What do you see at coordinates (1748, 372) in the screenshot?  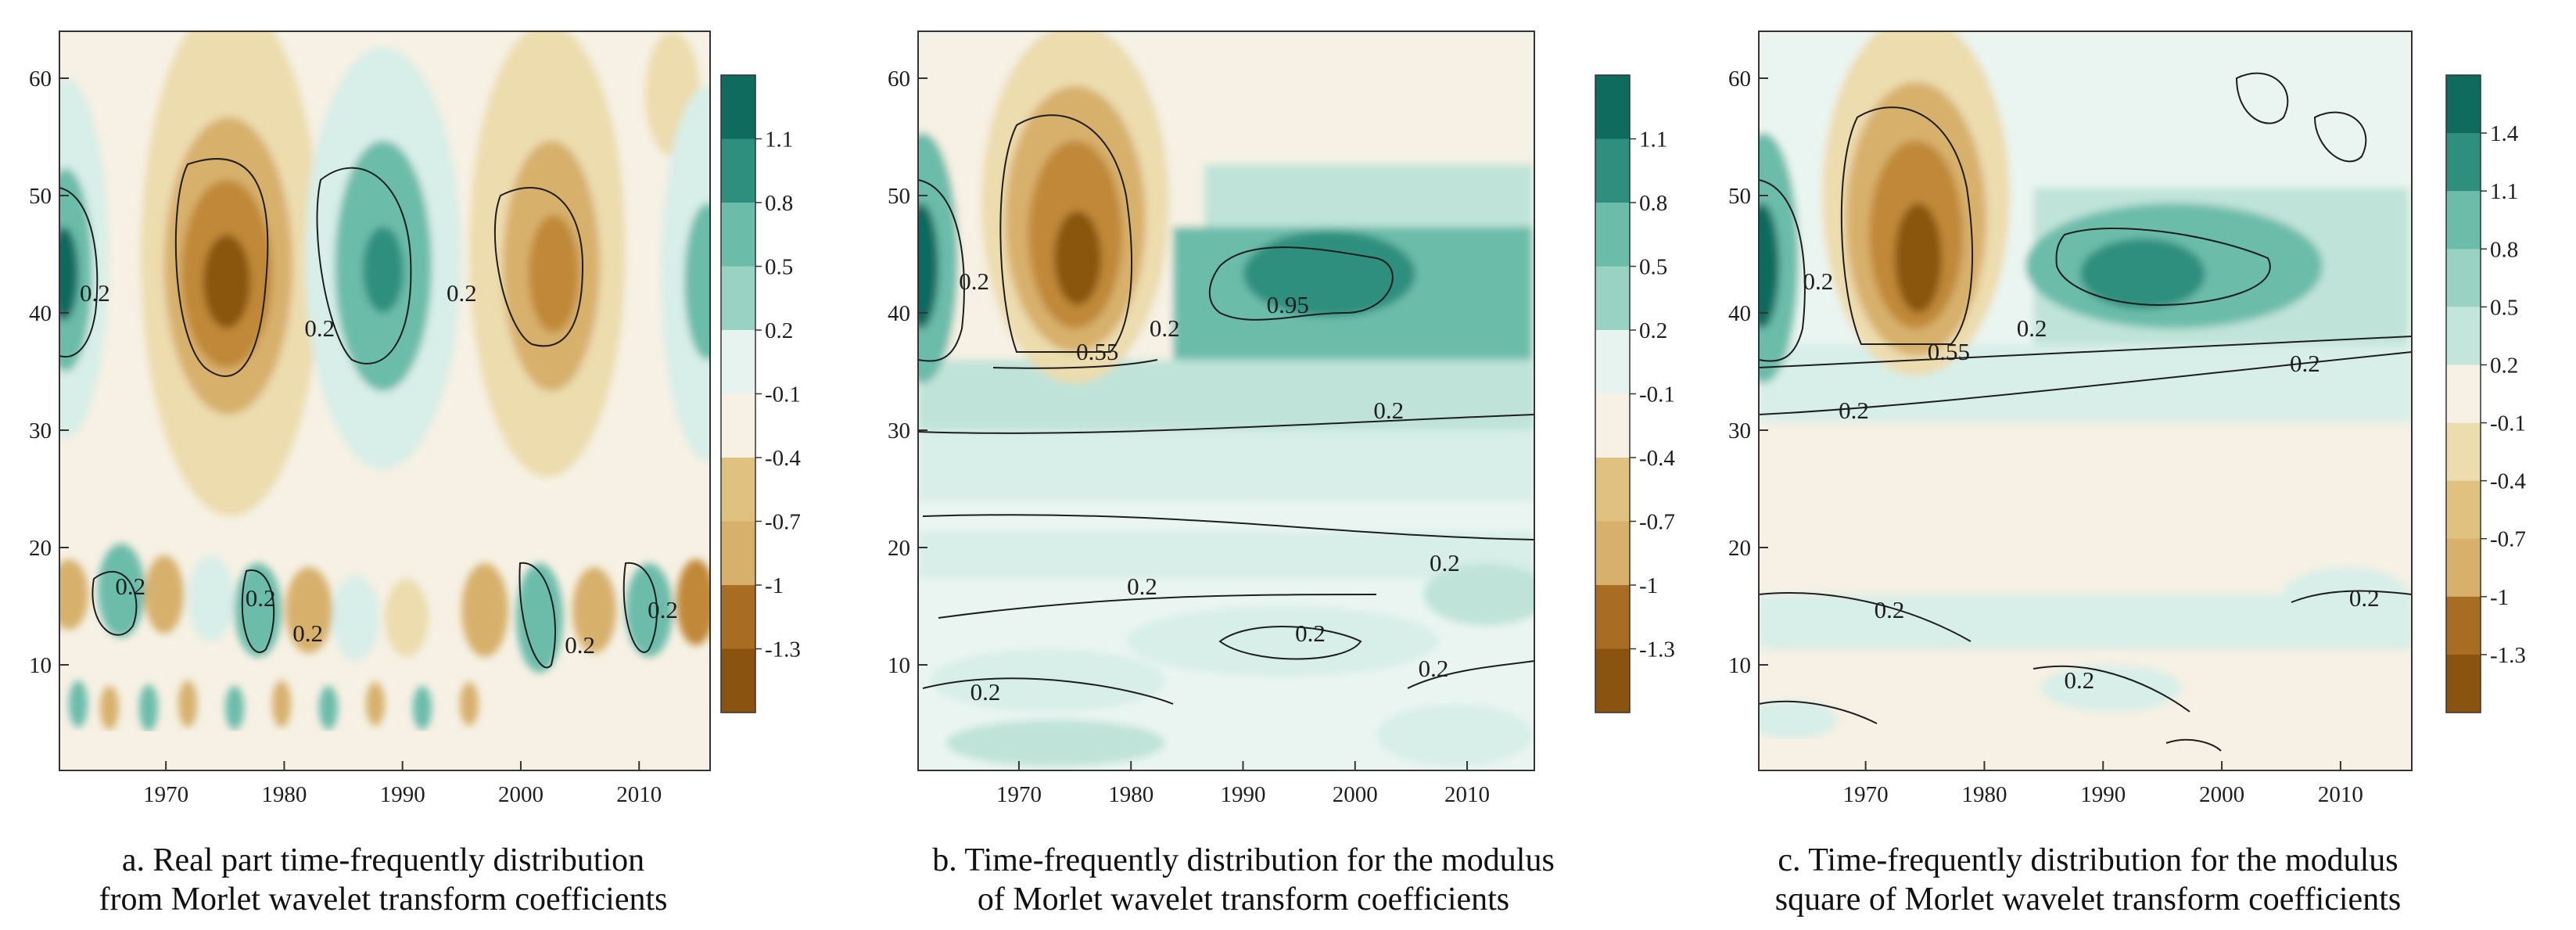 I see `y-axis-c: 10 20 30 40 50 60` at bounding box center [1748, 372].